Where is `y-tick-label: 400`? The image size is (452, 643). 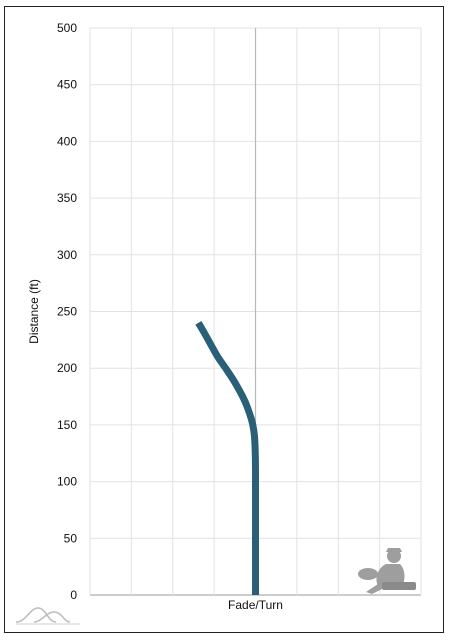
y-tick-label: 400 is located at coordinates (67, 141).